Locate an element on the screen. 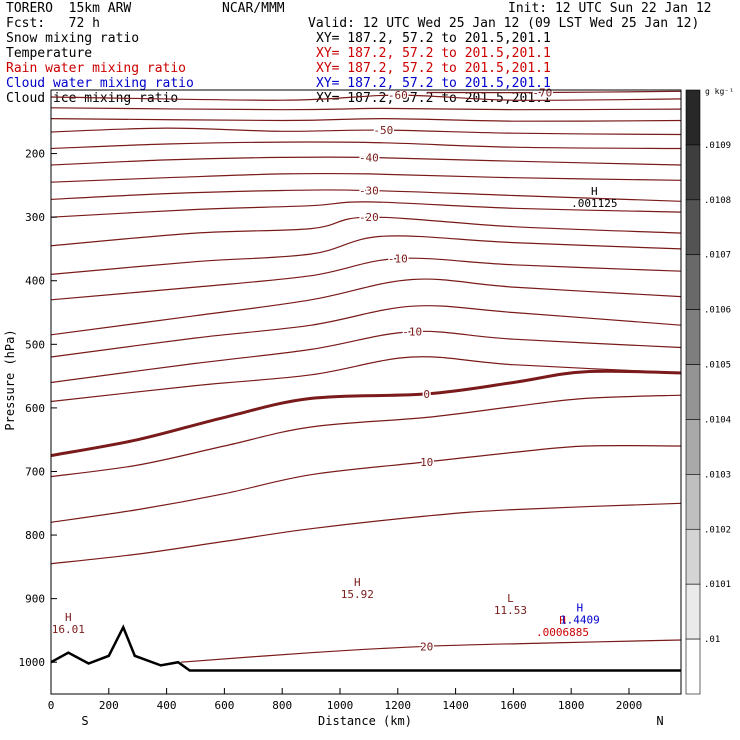 This screenshot has height=740, width=740. legend-snow-xy: XY= 187.2, 57.2 to 201.5,201.1 is located at coordinates (433, 38).